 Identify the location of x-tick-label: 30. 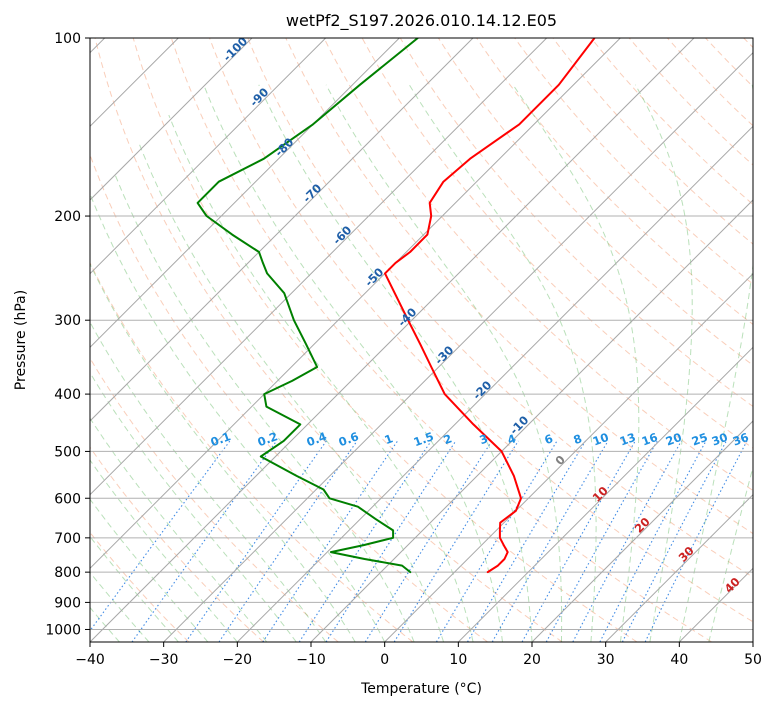
(606, 660).